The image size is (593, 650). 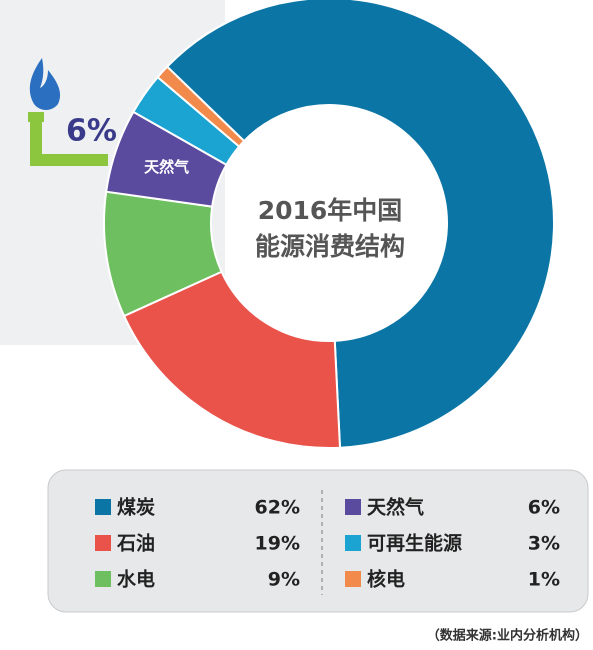 What do you see at coordinates (330, 246) in the screenshot?
I see `chart-title: 能源消费结构` at bounding box center [330, 246].